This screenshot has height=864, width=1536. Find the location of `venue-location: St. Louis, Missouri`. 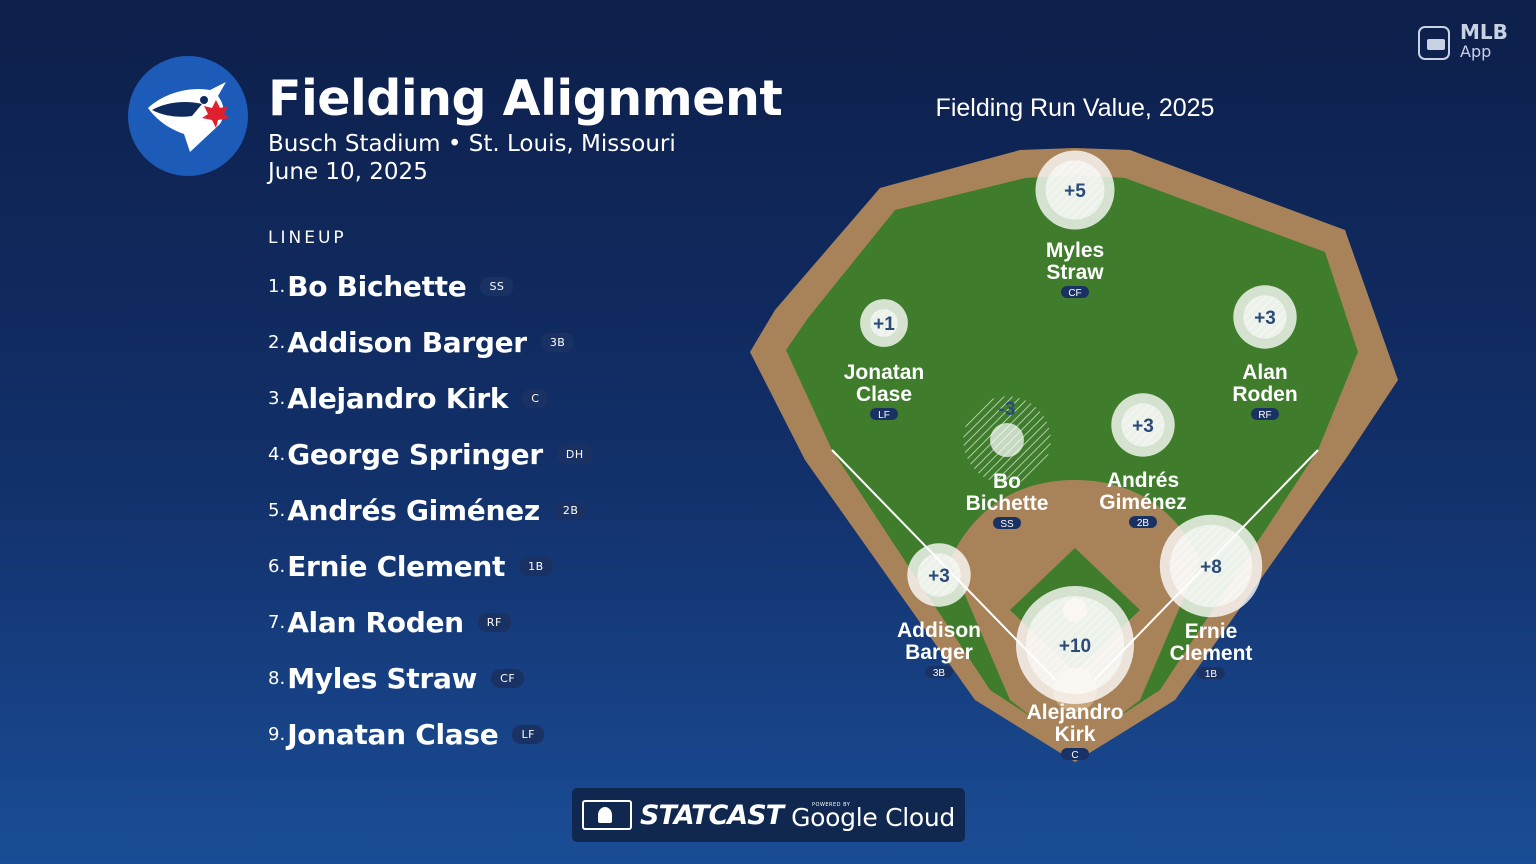

venue-location: St. Louis, Missouri is located at coordinates (572, 144).